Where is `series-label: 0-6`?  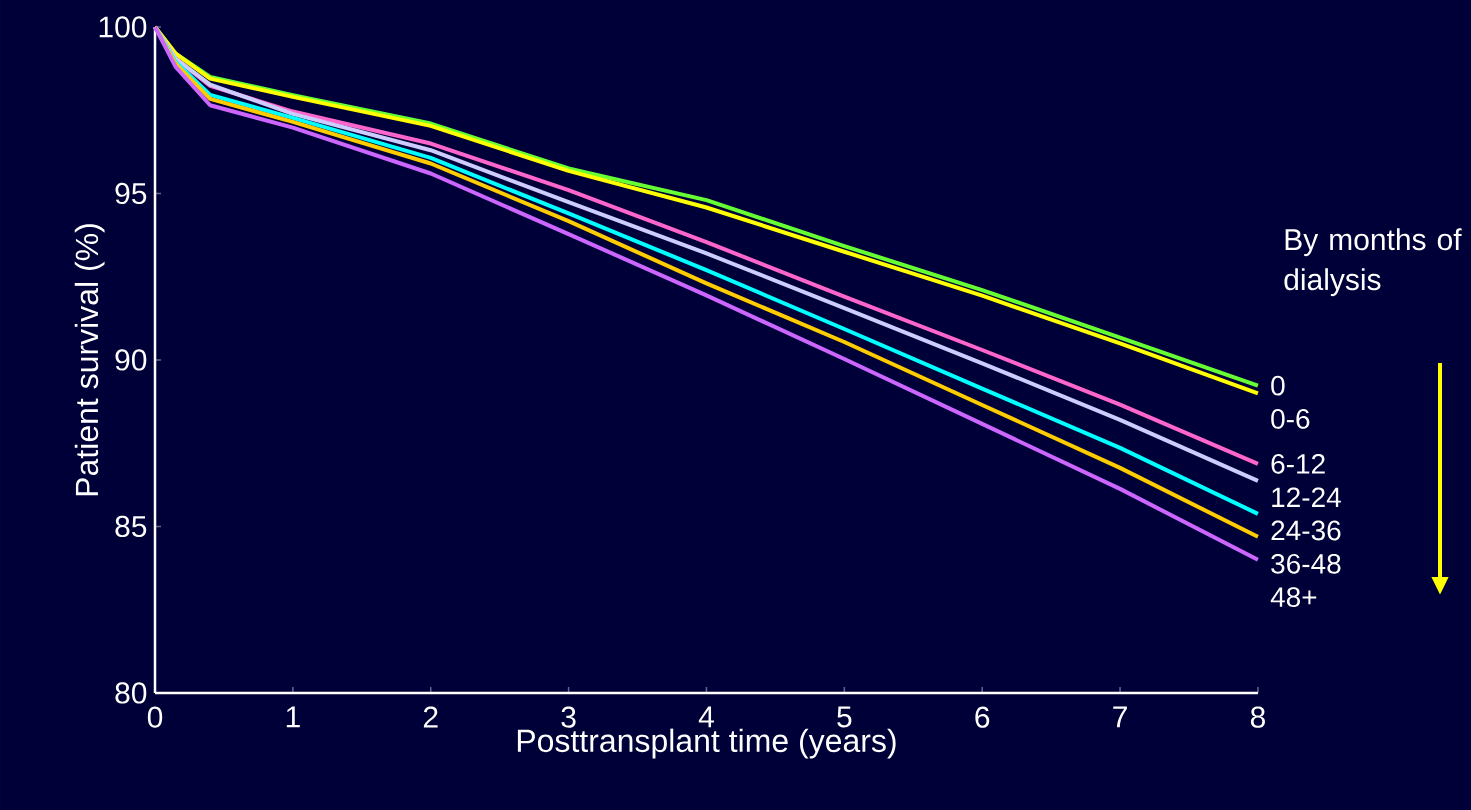
series-label: 0-6 is located at coordinates (1290, 419).